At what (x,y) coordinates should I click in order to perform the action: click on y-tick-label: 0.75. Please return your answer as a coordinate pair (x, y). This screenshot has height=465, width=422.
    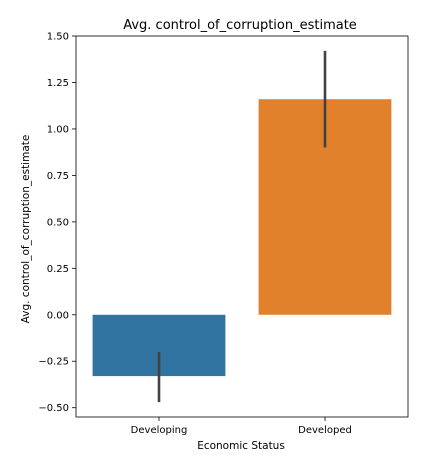
    Looking at the image, I should click on (58, 176).